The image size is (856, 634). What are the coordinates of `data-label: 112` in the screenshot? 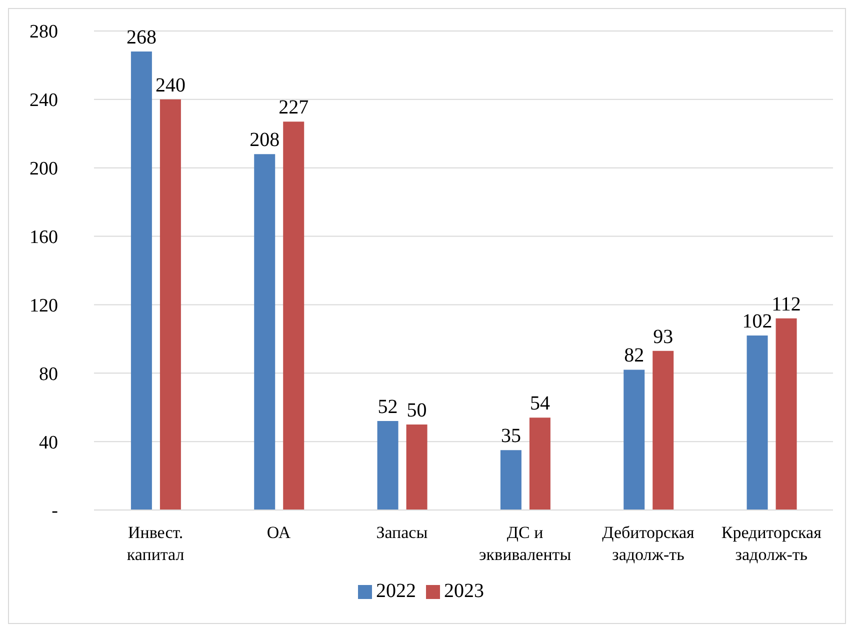 It's located at (786, 304).